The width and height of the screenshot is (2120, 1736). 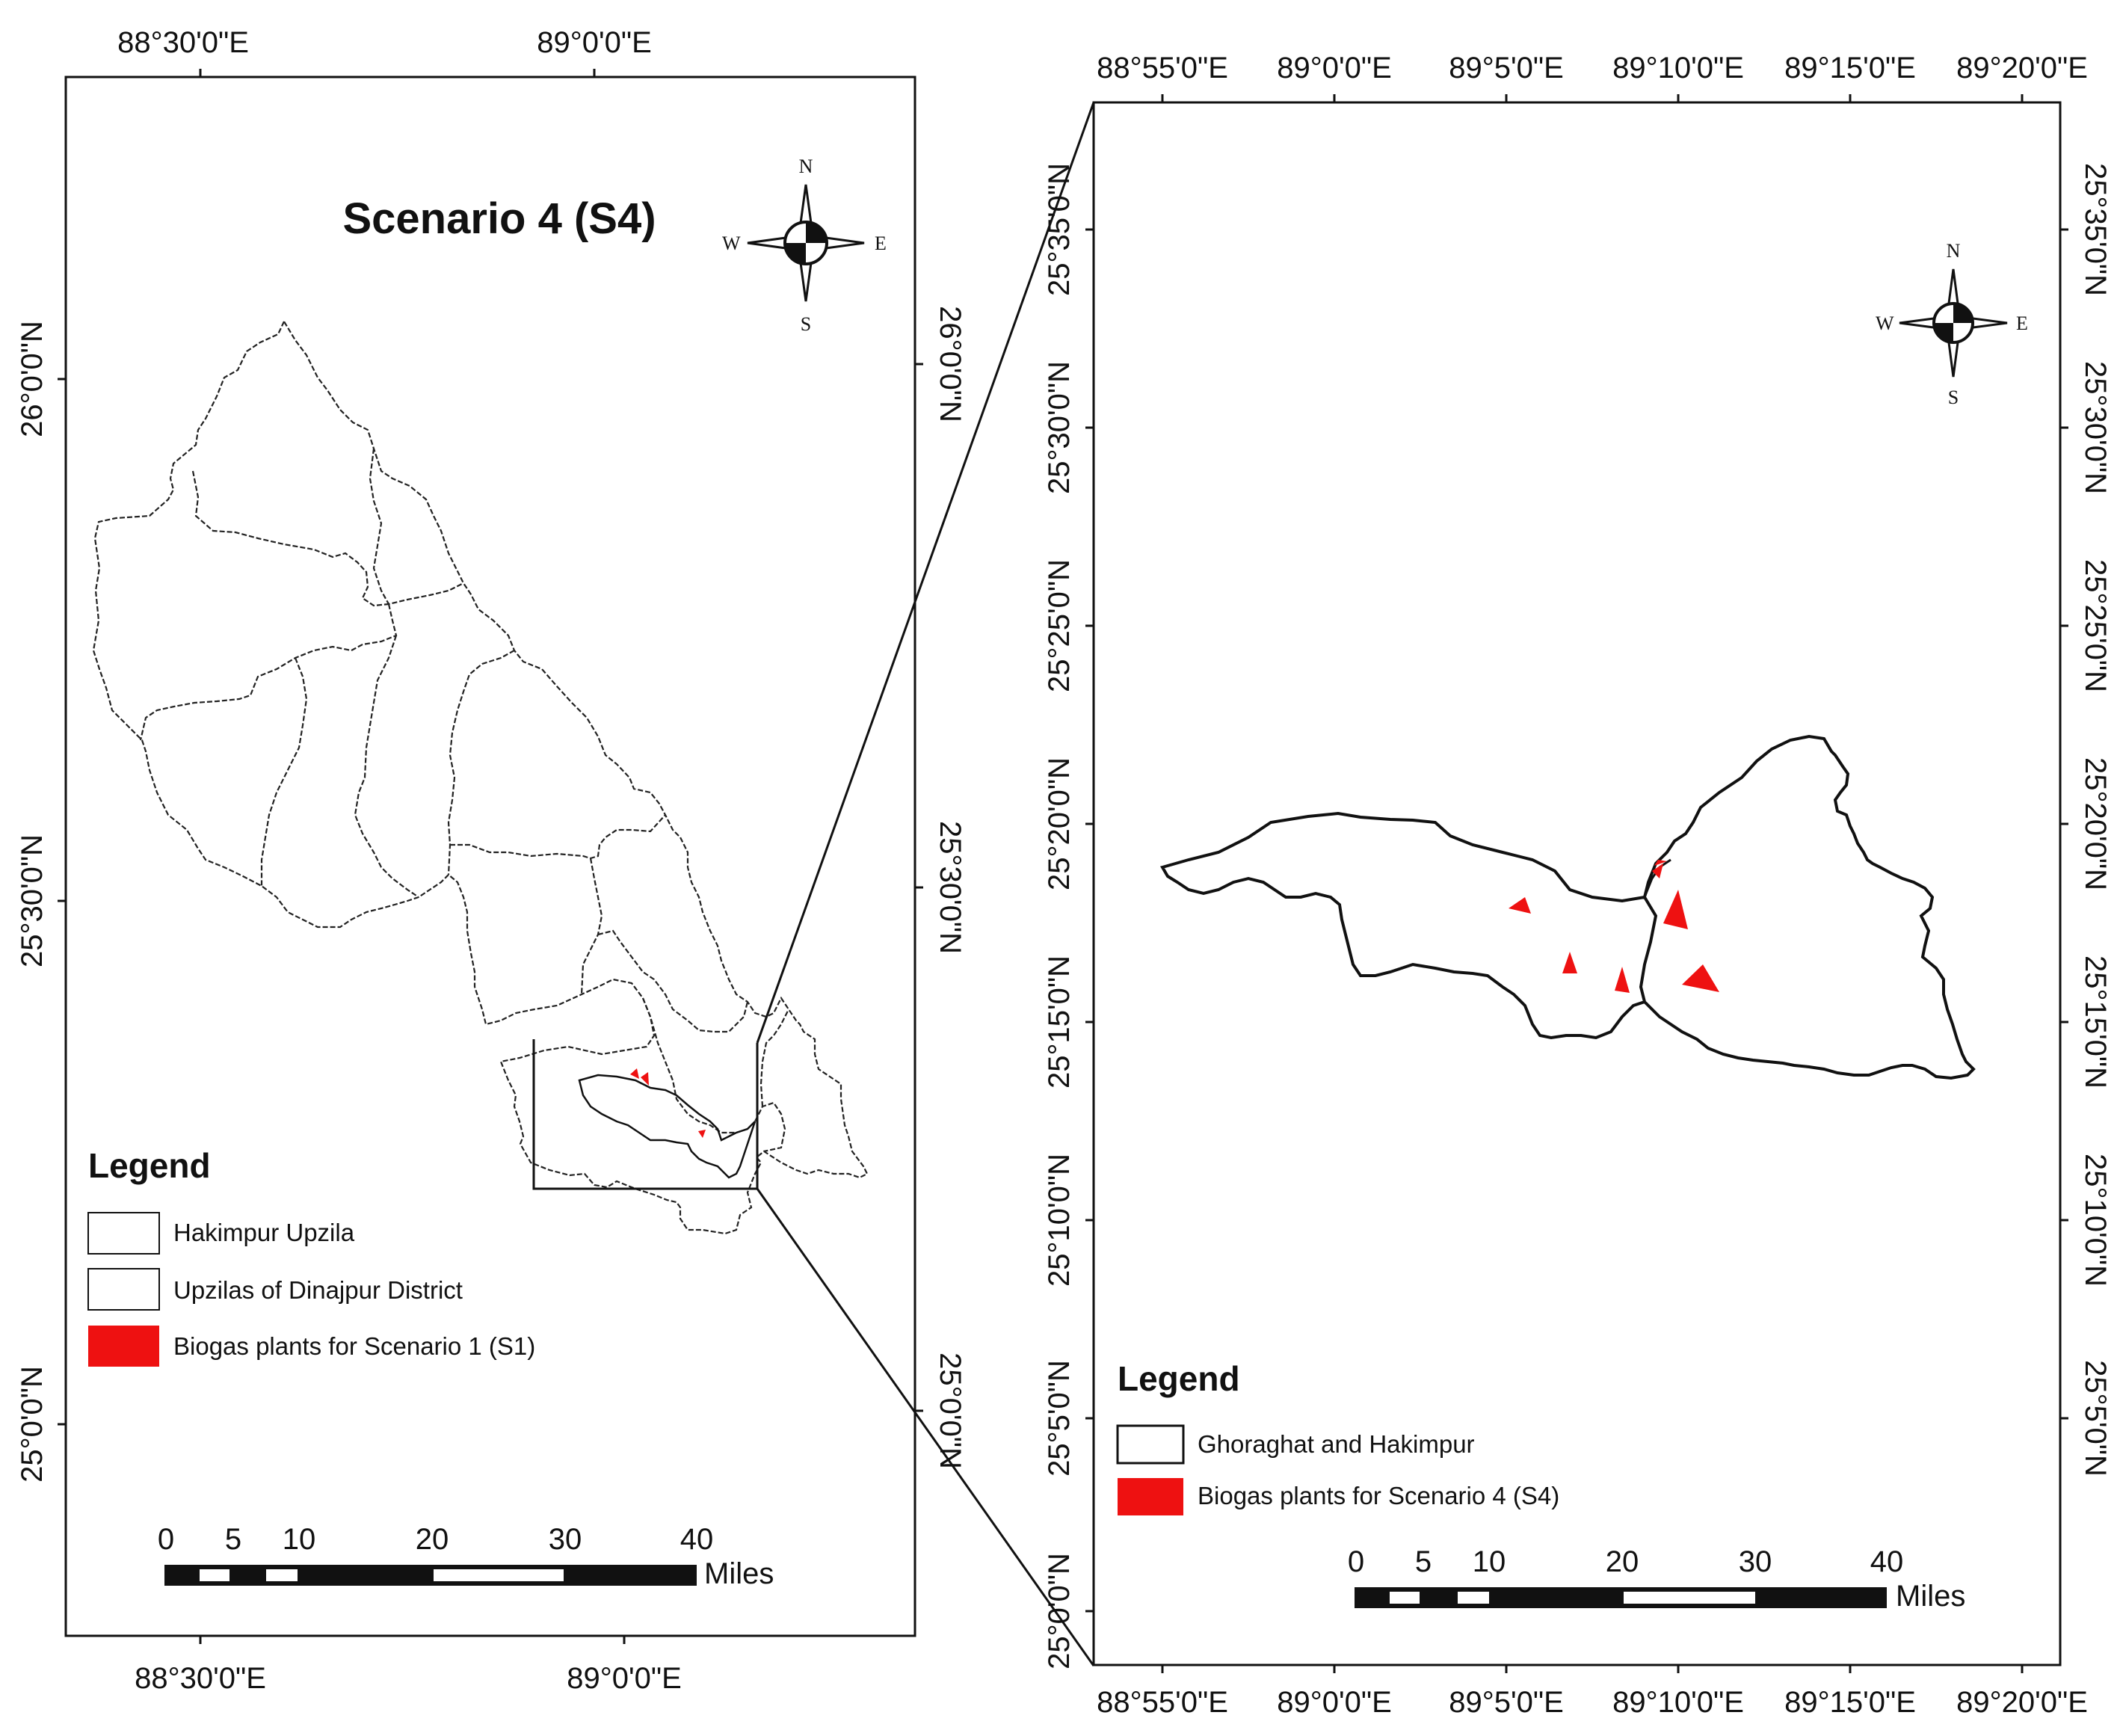 What do you see at coordinates (2095, 1220) in the screenshot?
I see `right-right-tick-6: 25°10'0"N` at bounding box center [2095, 1220].